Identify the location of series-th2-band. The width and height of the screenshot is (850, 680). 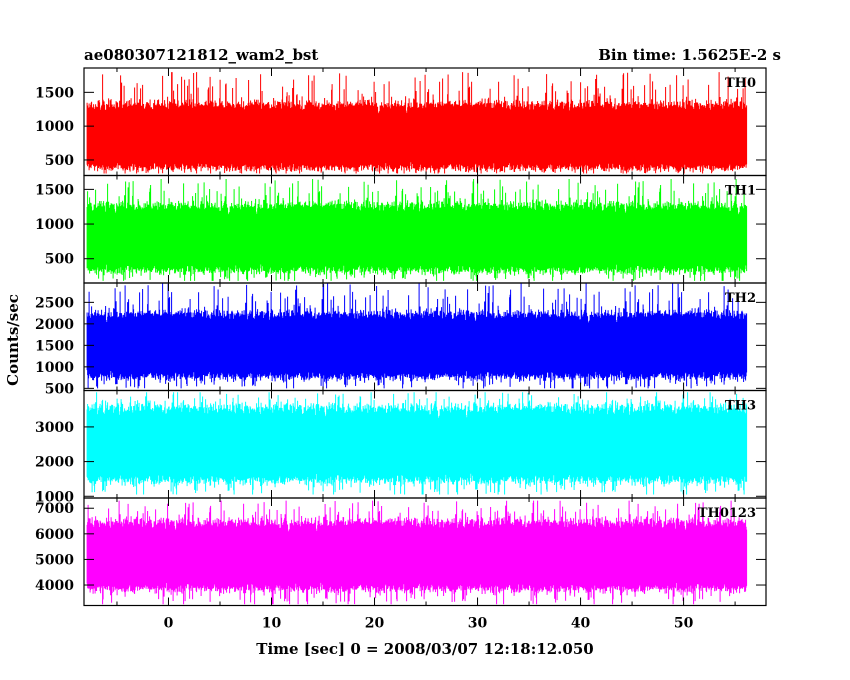
(417, 346).